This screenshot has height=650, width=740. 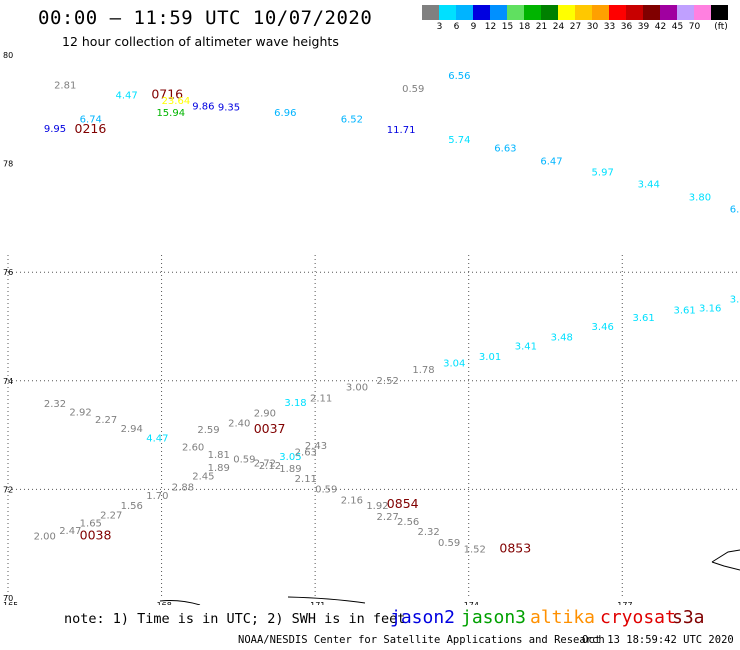 I want to click on pass-time-label: 0716, so click(x=167, y=93).